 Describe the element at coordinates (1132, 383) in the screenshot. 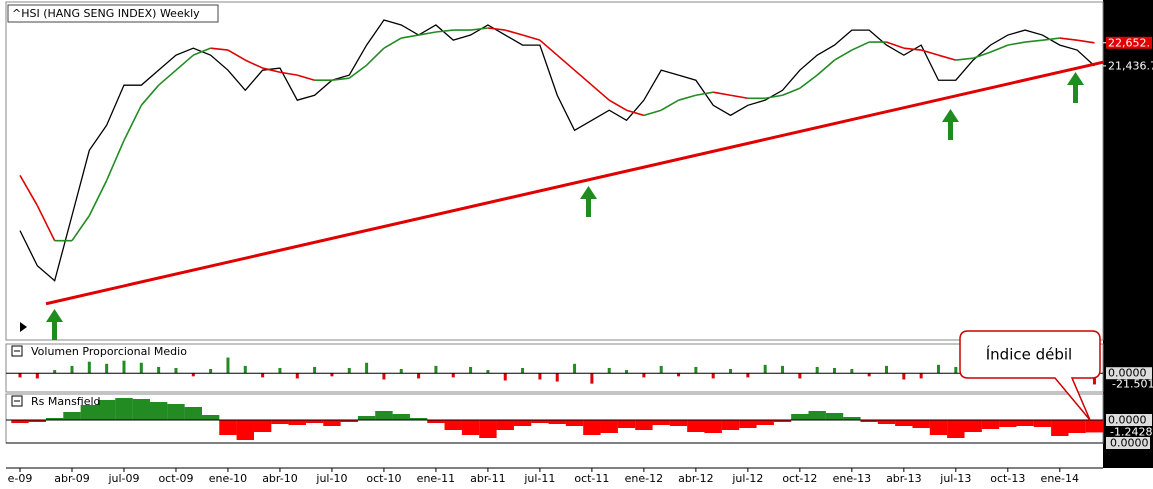

I see `last-value-label: -21.501` at that location.